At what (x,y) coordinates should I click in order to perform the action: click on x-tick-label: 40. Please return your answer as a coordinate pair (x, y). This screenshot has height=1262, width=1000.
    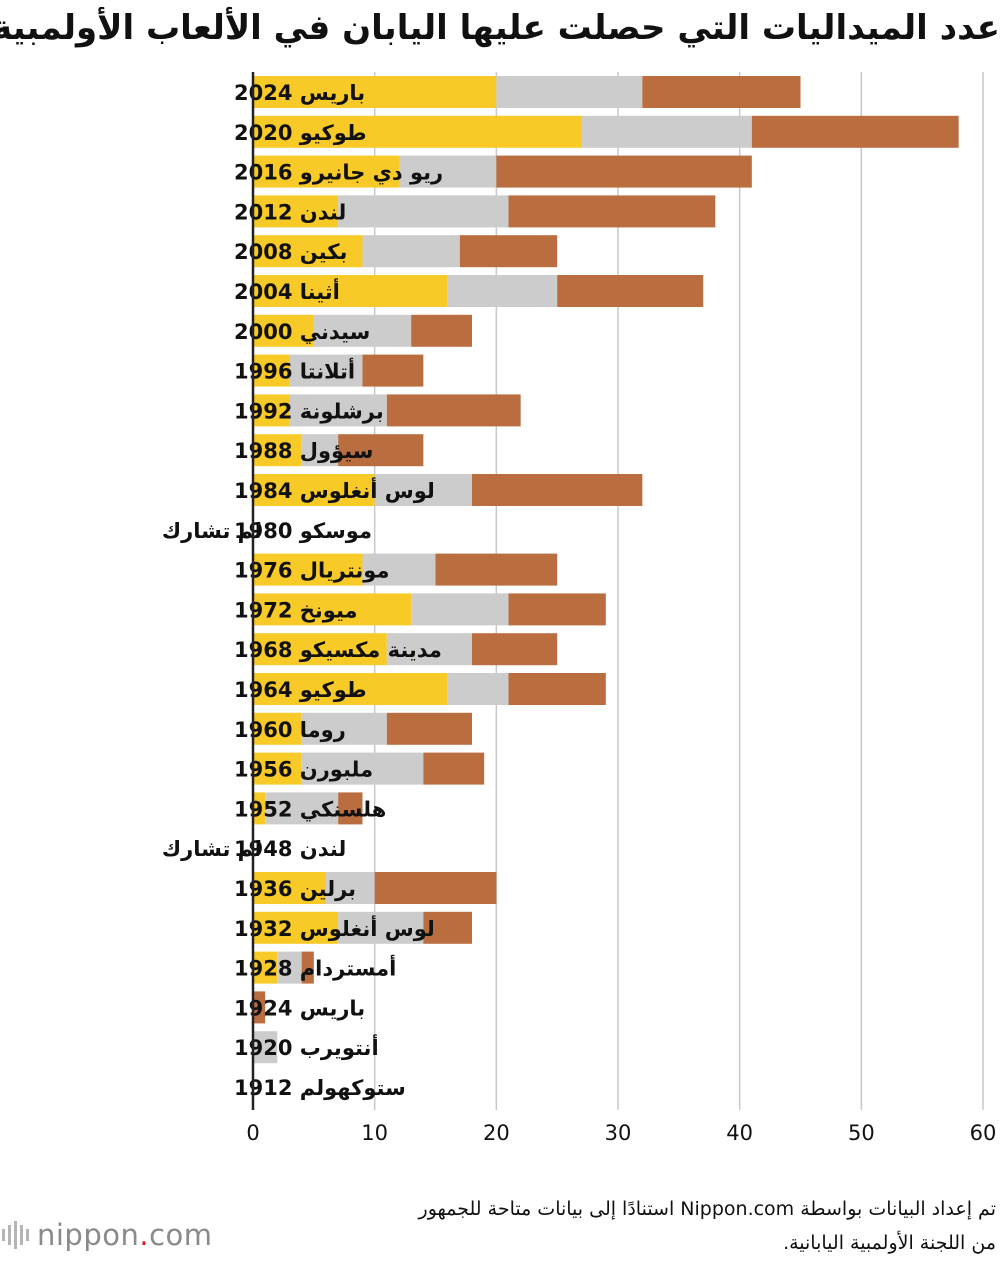
    Looking at the image, I should click on (739, 1133).